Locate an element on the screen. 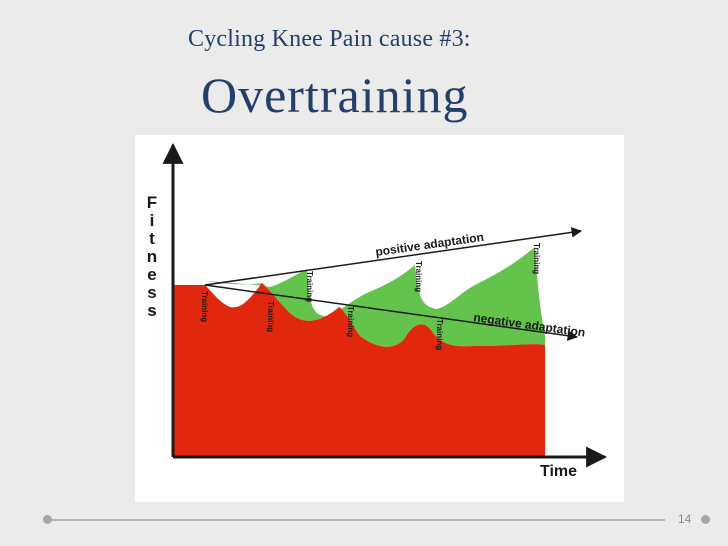 The width and height of the screenshot is (728, 546). footer-divider is located at coordinates (356, 520).